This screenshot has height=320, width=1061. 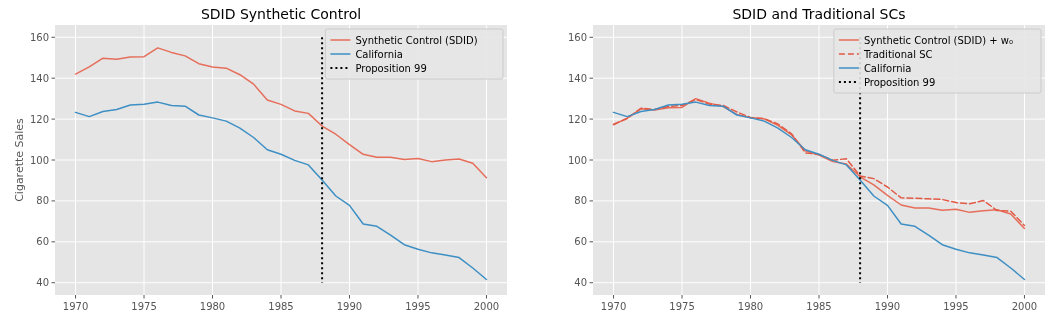 I want to click on legend-label: Traditional SC, so click(x=897, y=54).